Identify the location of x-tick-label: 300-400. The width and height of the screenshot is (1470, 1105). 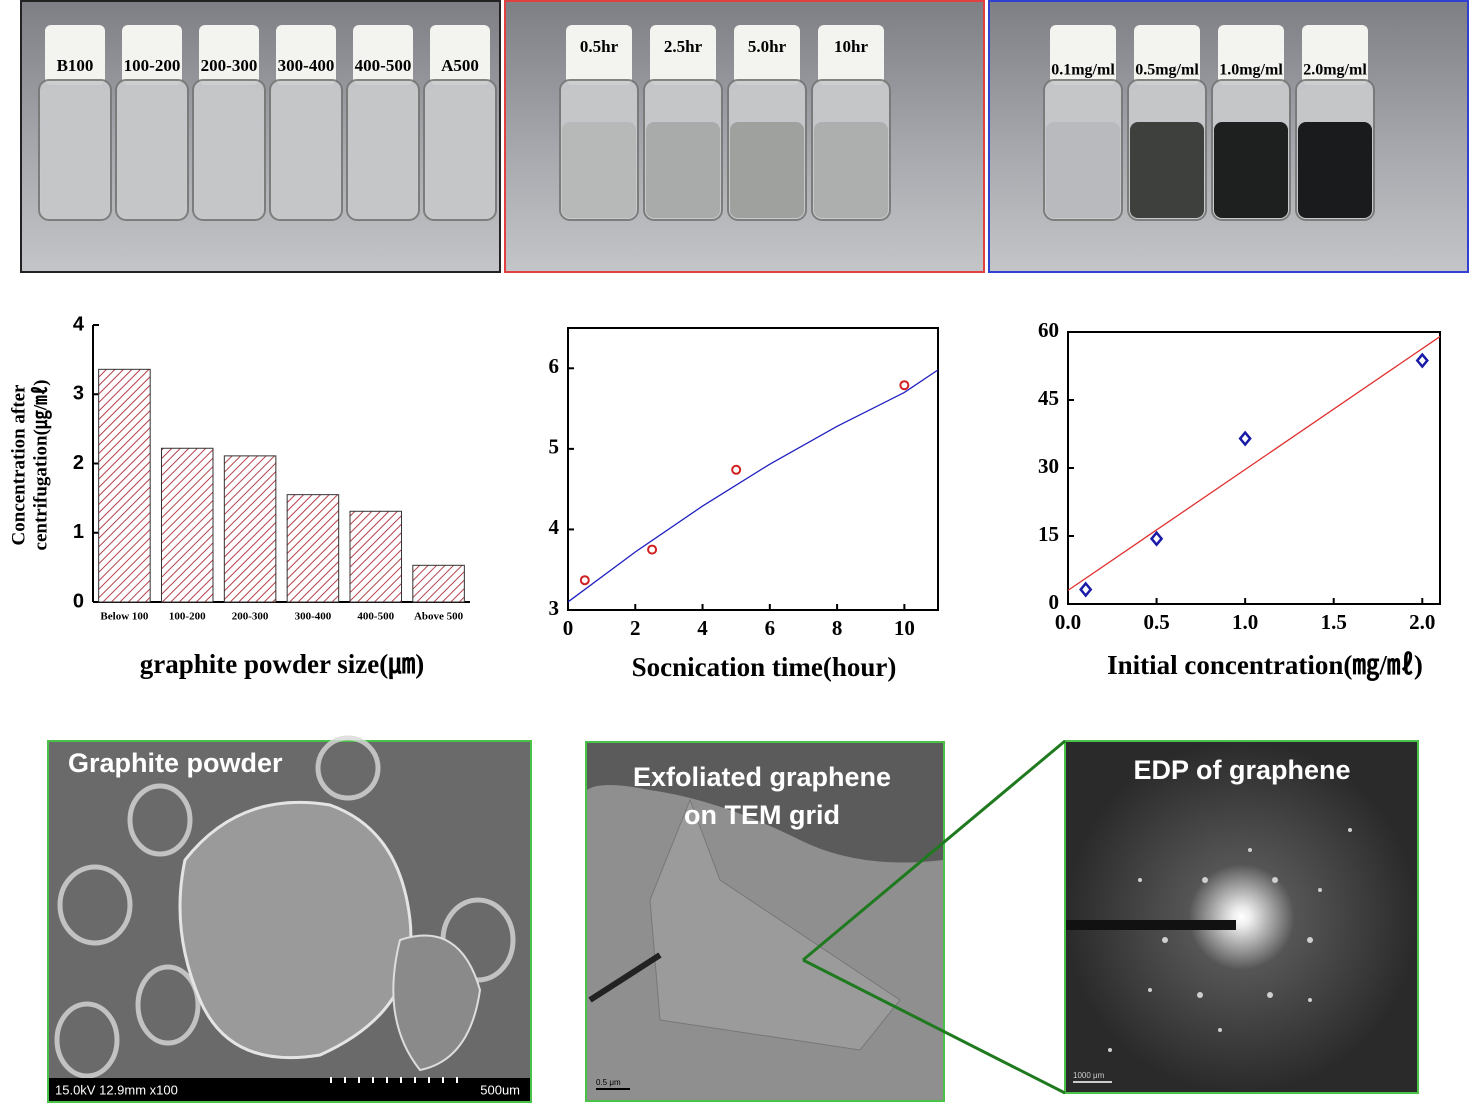
(313, 617).